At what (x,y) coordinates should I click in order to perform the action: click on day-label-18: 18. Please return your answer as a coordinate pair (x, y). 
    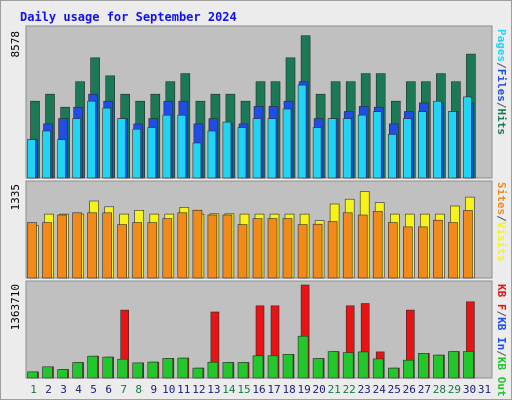
    Looking at the image, I should click on (288, 389).